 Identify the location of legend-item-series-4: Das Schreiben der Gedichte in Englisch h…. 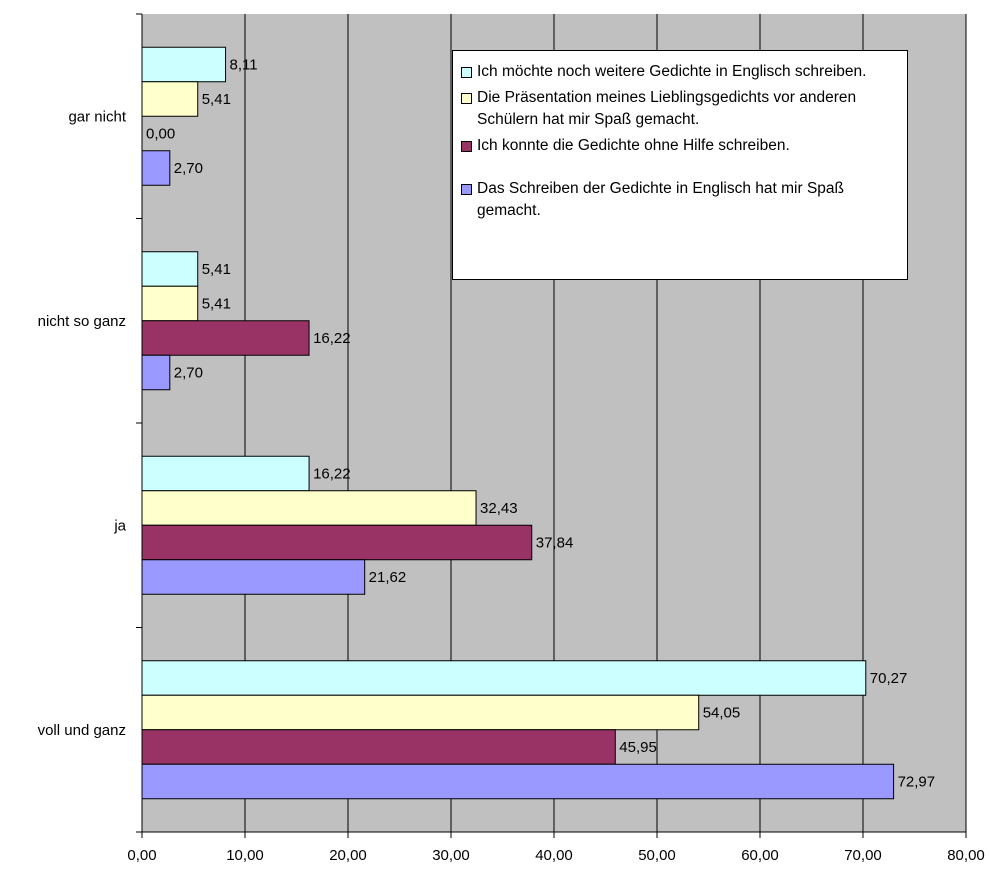
(680, 200).